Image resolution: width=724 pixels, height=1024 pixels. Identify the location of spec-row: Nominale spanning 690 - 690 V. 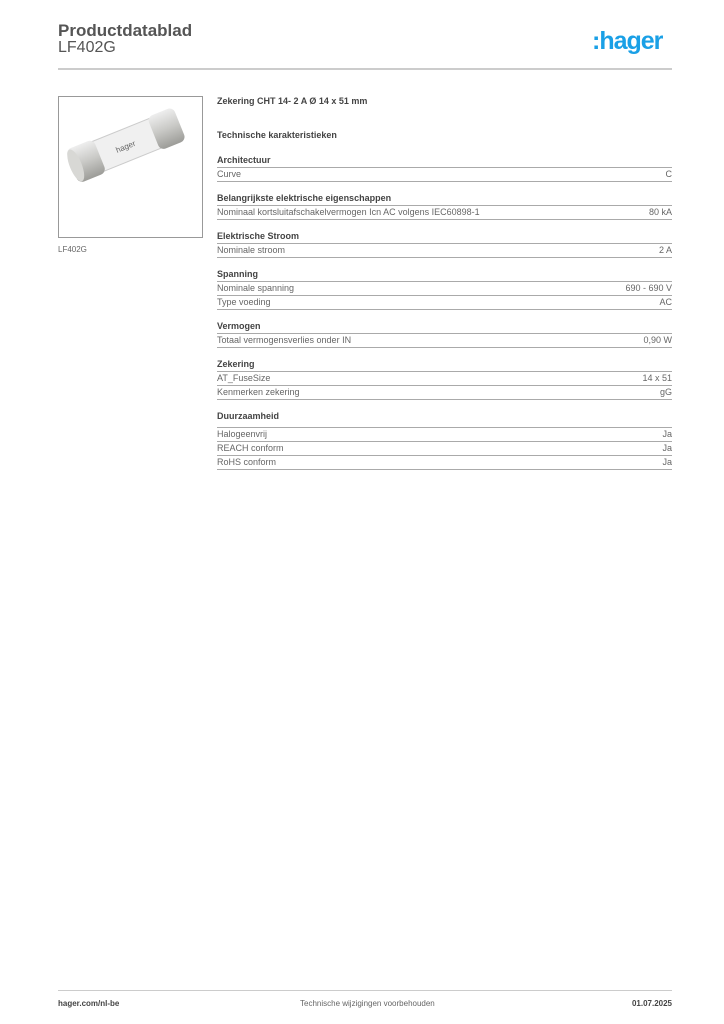
(444, 289).